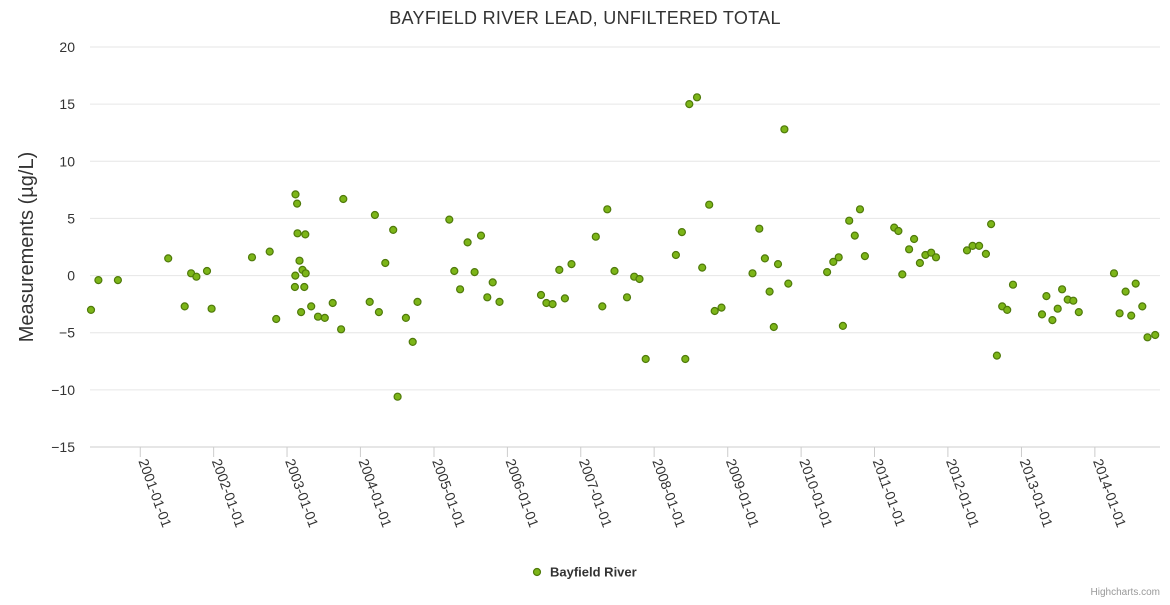  Describe the element at coordinates (1125, 592) in the screenshot. I see `credits-link: Highcharts.com` at that location.